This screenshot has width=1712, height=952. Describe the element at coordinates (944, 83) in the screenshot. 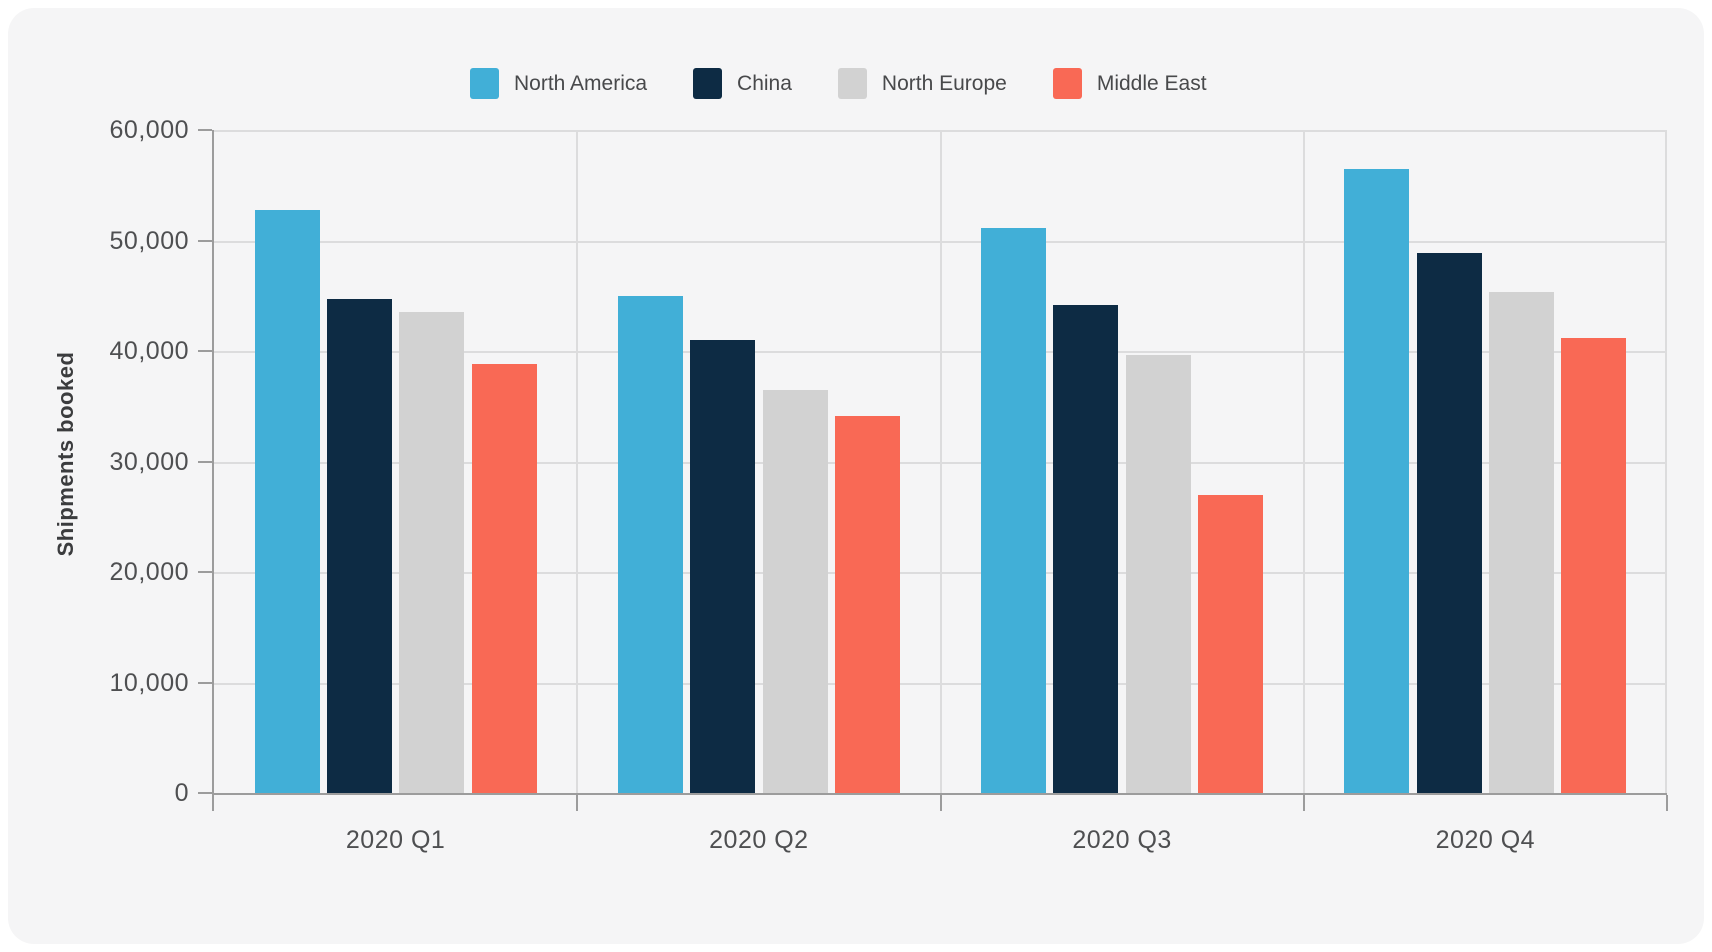

I see `legend-label: North Europe` at that location.